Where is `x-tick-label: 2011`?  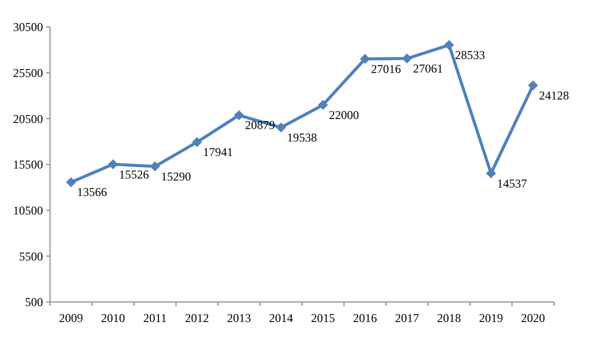
x-tick-label: 2011 is located at coordinates (155, 318).